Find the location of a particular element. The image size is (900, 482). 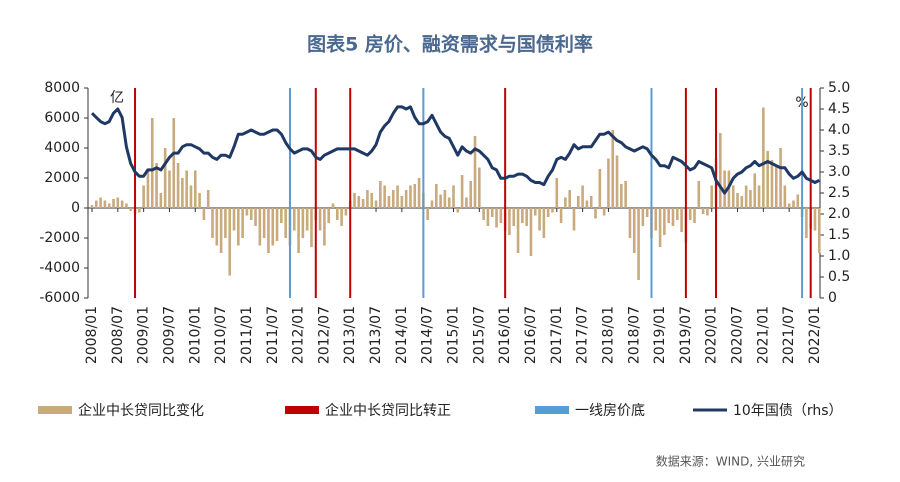

y-tick-label: 0 is located at coordinates (75, 208).